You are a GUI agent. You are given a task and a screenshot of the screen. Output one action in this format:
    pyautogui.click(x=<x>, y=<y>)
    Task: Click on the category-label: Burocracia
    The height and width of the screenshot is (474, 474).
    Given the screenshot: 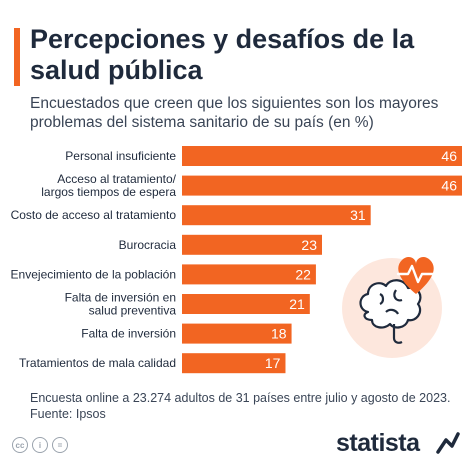 What is the action you would take?
    pyautogui.click(x=148, y=245)
    